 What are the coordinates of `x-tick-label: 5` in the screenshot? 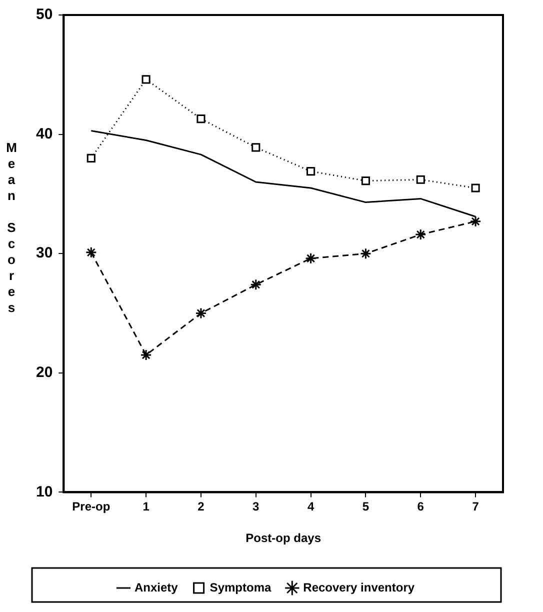 It's located at (366, 507).